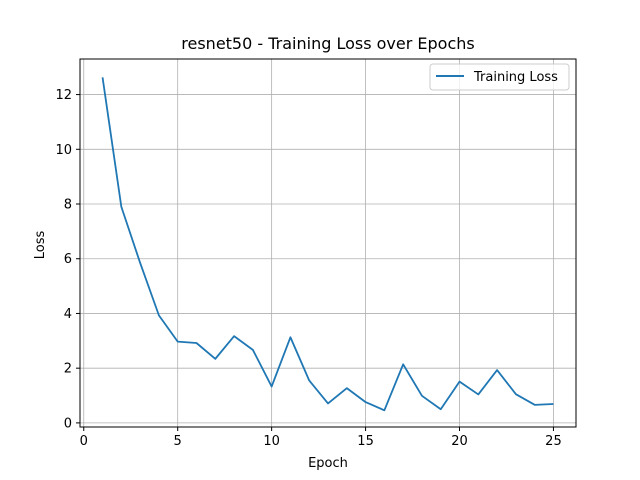 This screenshot has width=640, height=480. What do you see at coordinates (321, 438) in the screenshot?
I see `x-axis-ticks: 0 5 10 15 20 25` at bounding box center [321, 438].